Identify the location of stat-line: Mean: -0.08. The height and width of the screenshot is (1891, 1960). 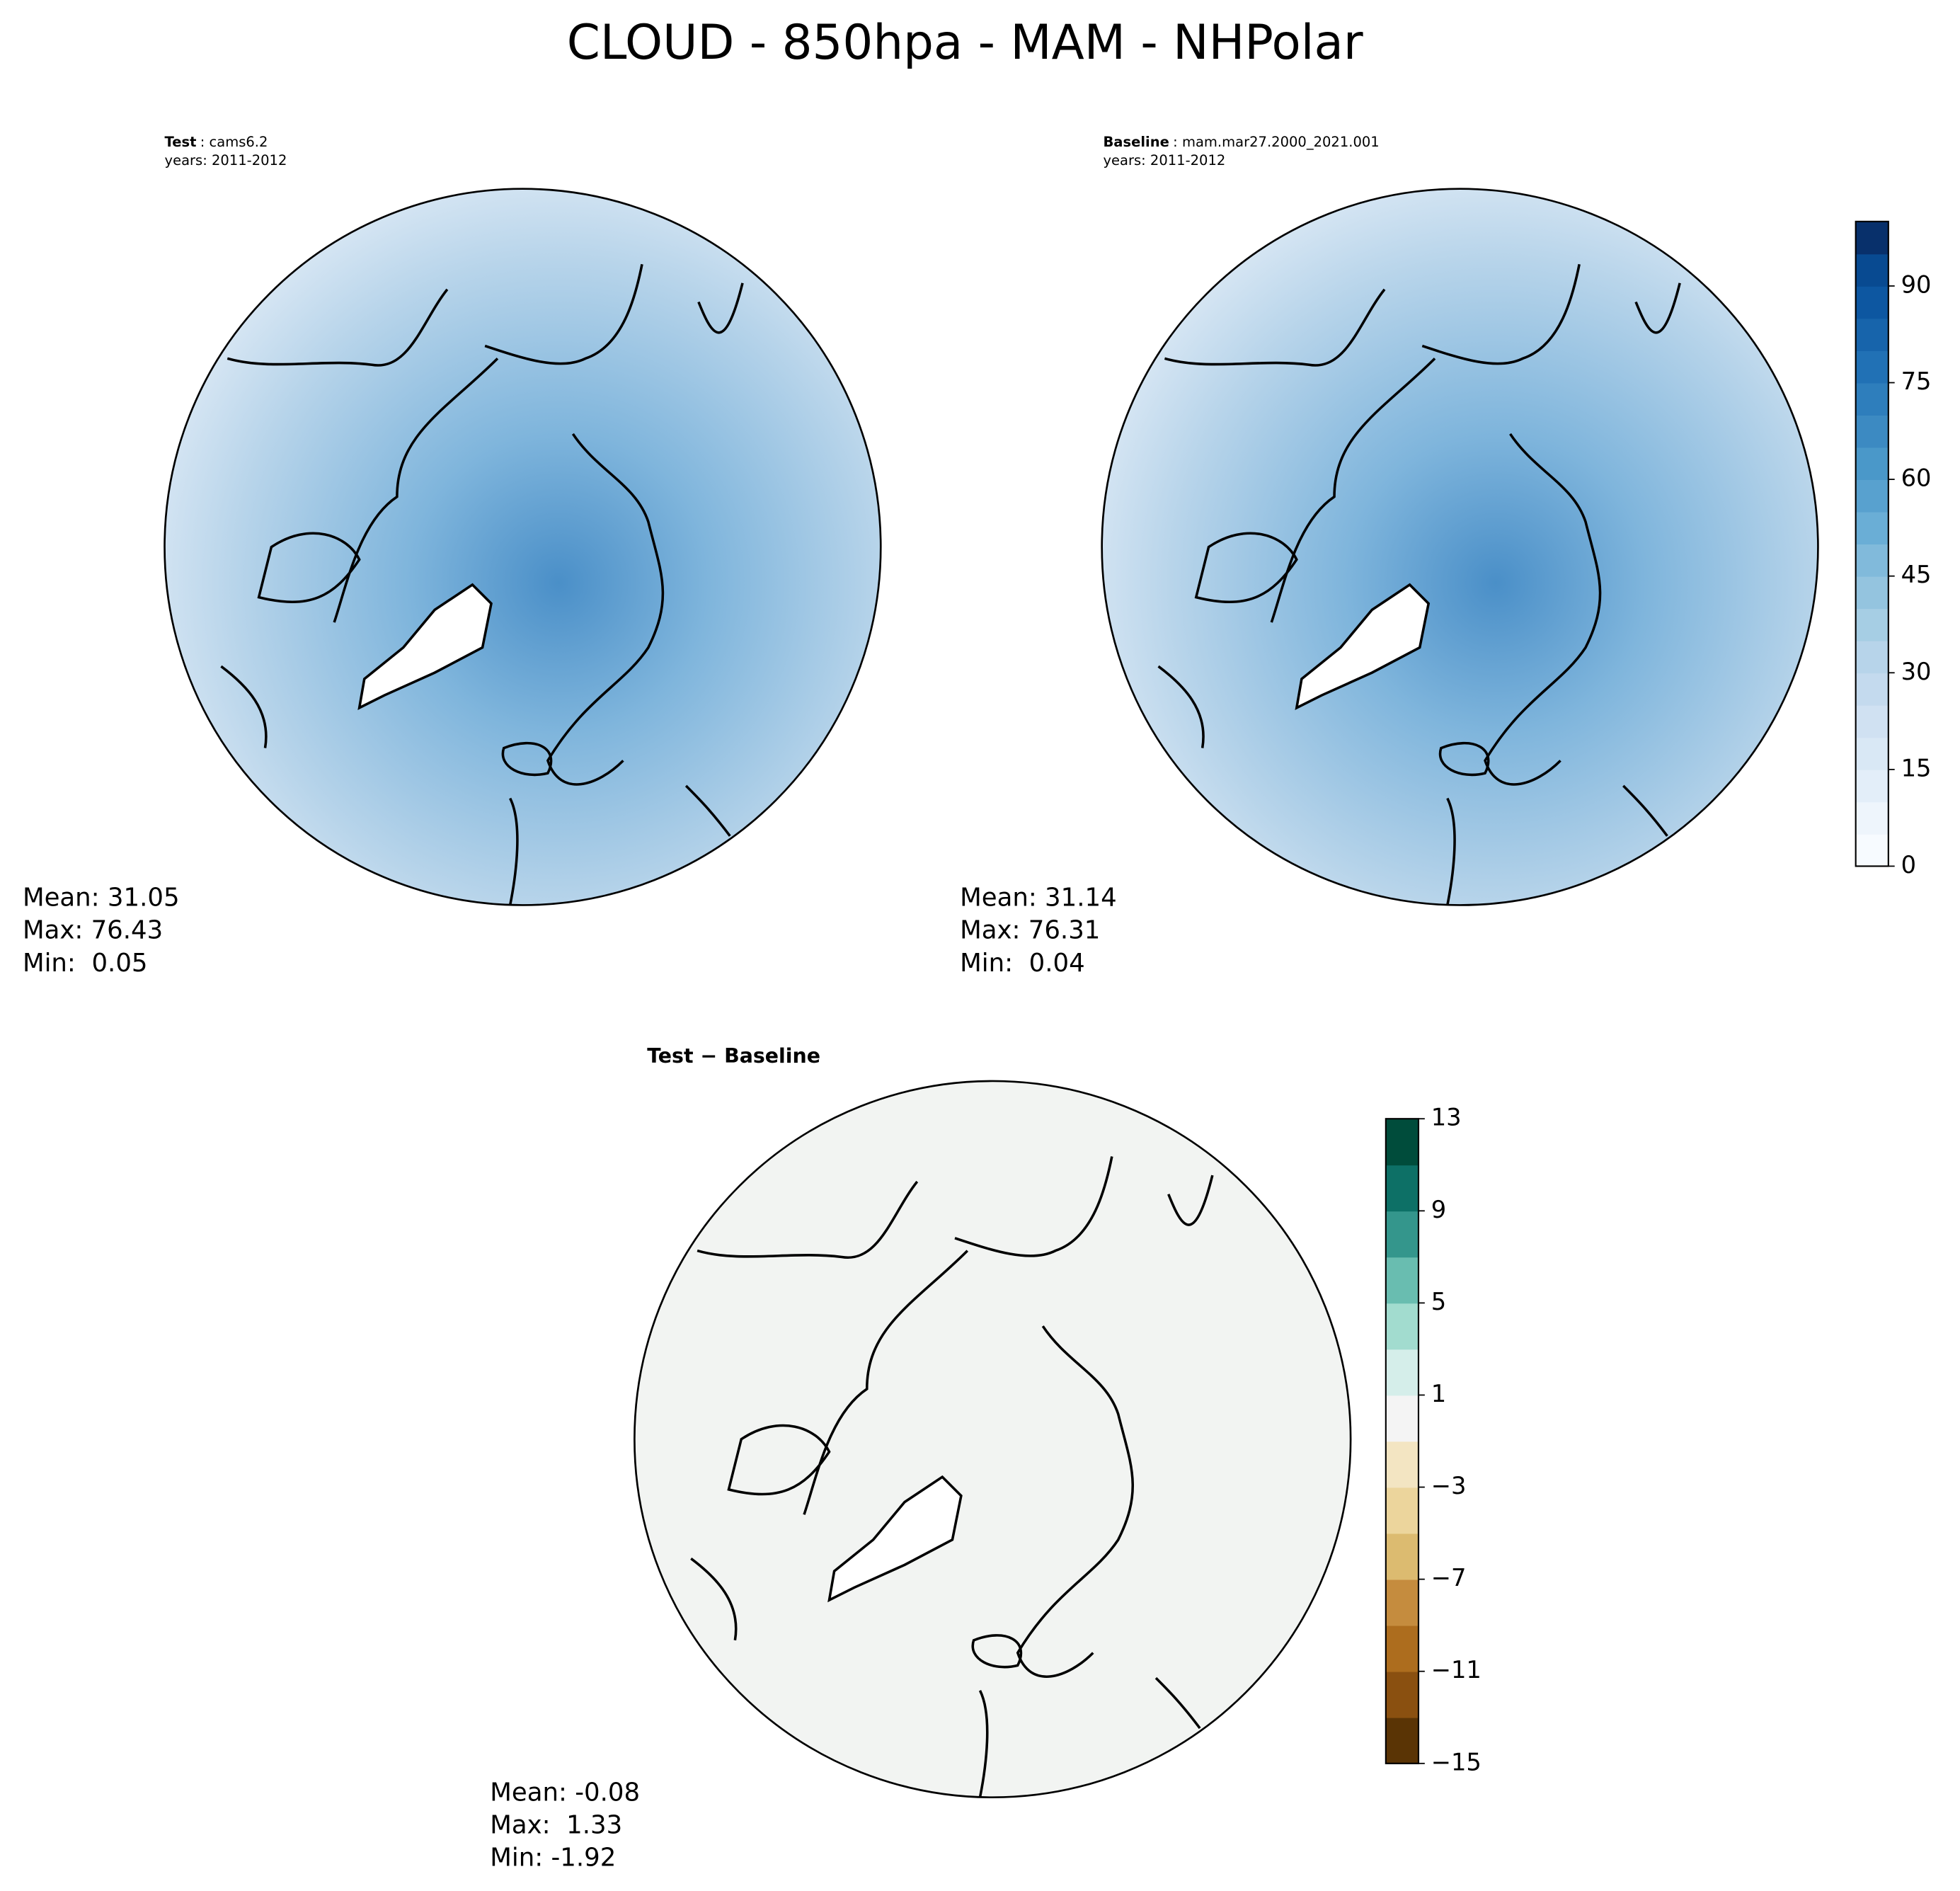
(565, 1792).